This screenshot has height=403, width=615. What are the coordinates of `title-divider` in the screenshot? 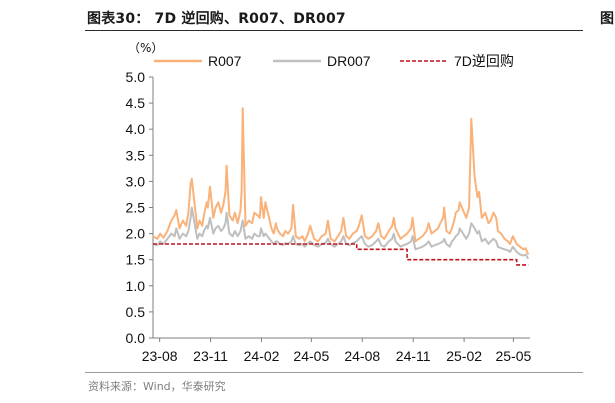 It's located at (334, 30).